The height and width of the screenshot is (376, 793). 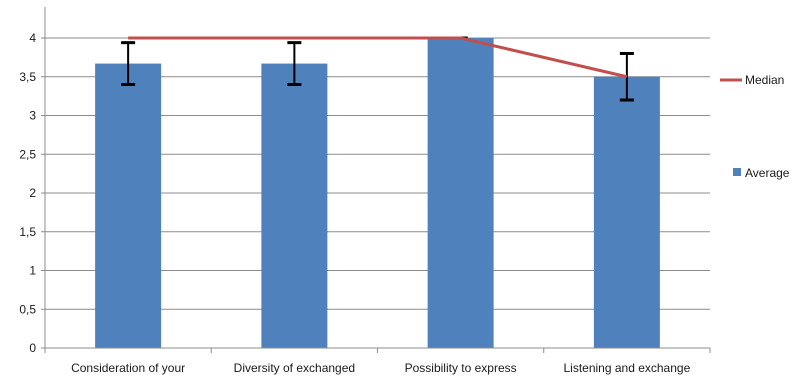 What do you see at coordinates (32, 38) in the screenshot?
I see `y-tick-label: 4` at bounding box center [32, 38].